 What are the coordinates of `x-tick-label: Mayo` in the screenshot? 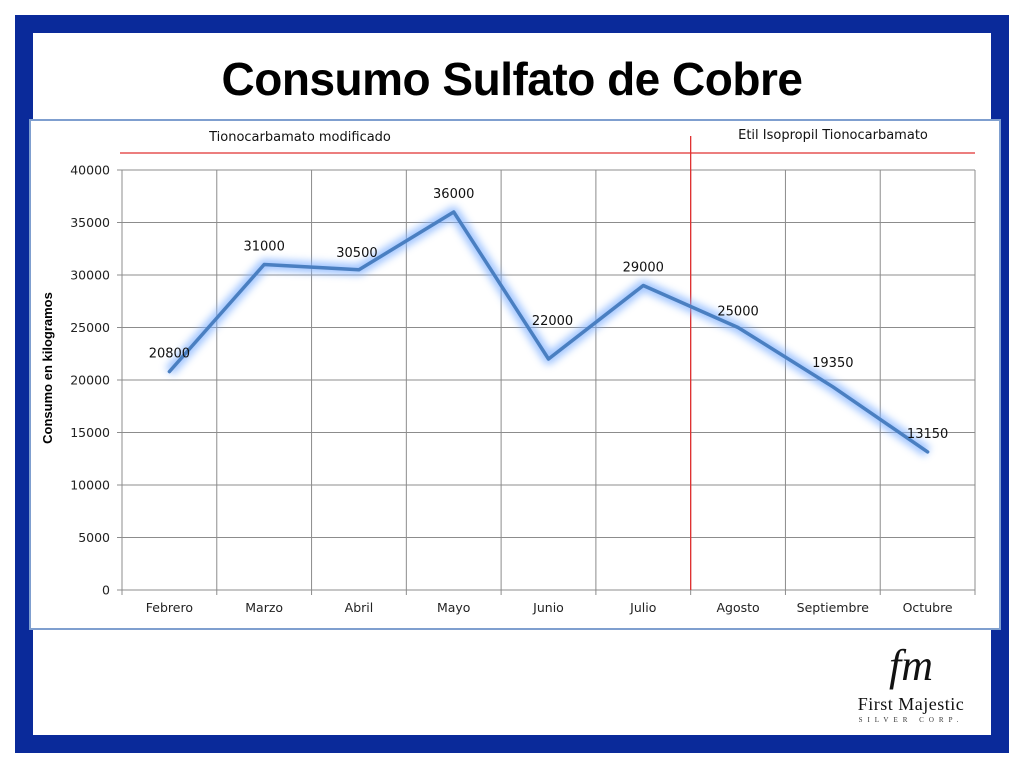 It's located at (454, 607).